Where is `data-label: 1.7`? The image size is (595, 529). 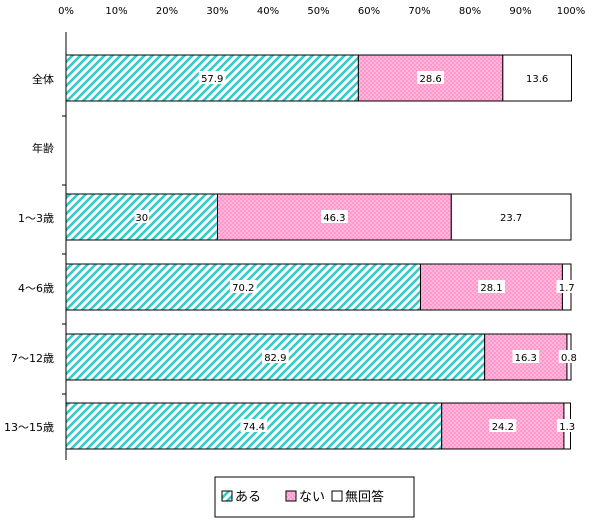
data-label: 1.7 is located at coordinates (567, 288).